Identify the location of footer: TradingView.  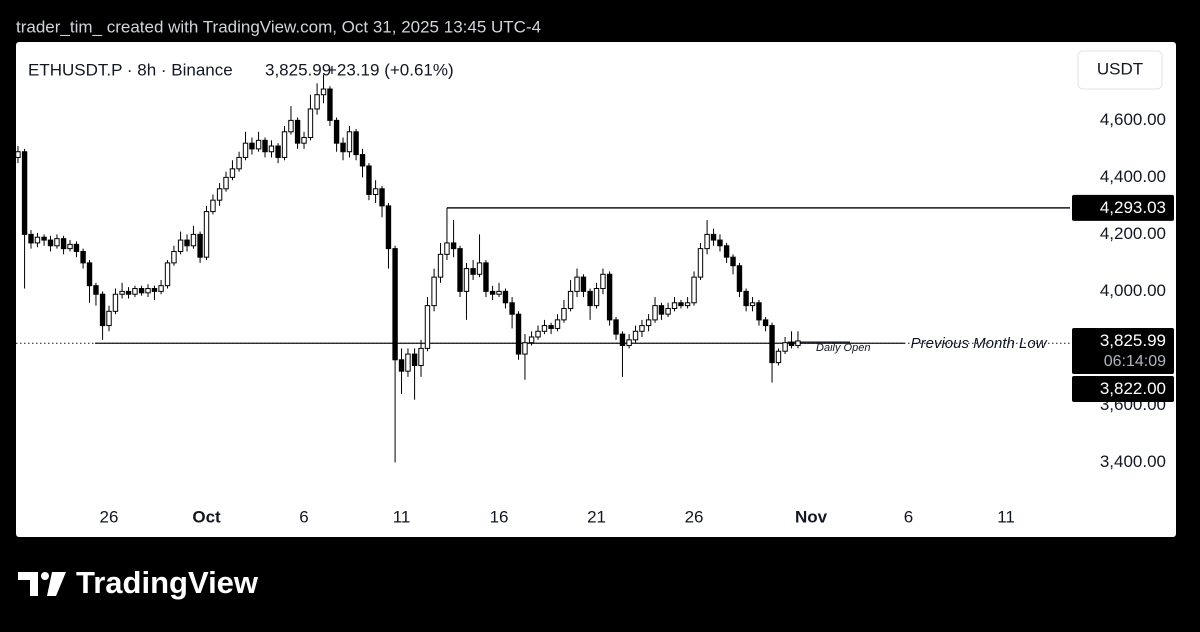
(167, 582).